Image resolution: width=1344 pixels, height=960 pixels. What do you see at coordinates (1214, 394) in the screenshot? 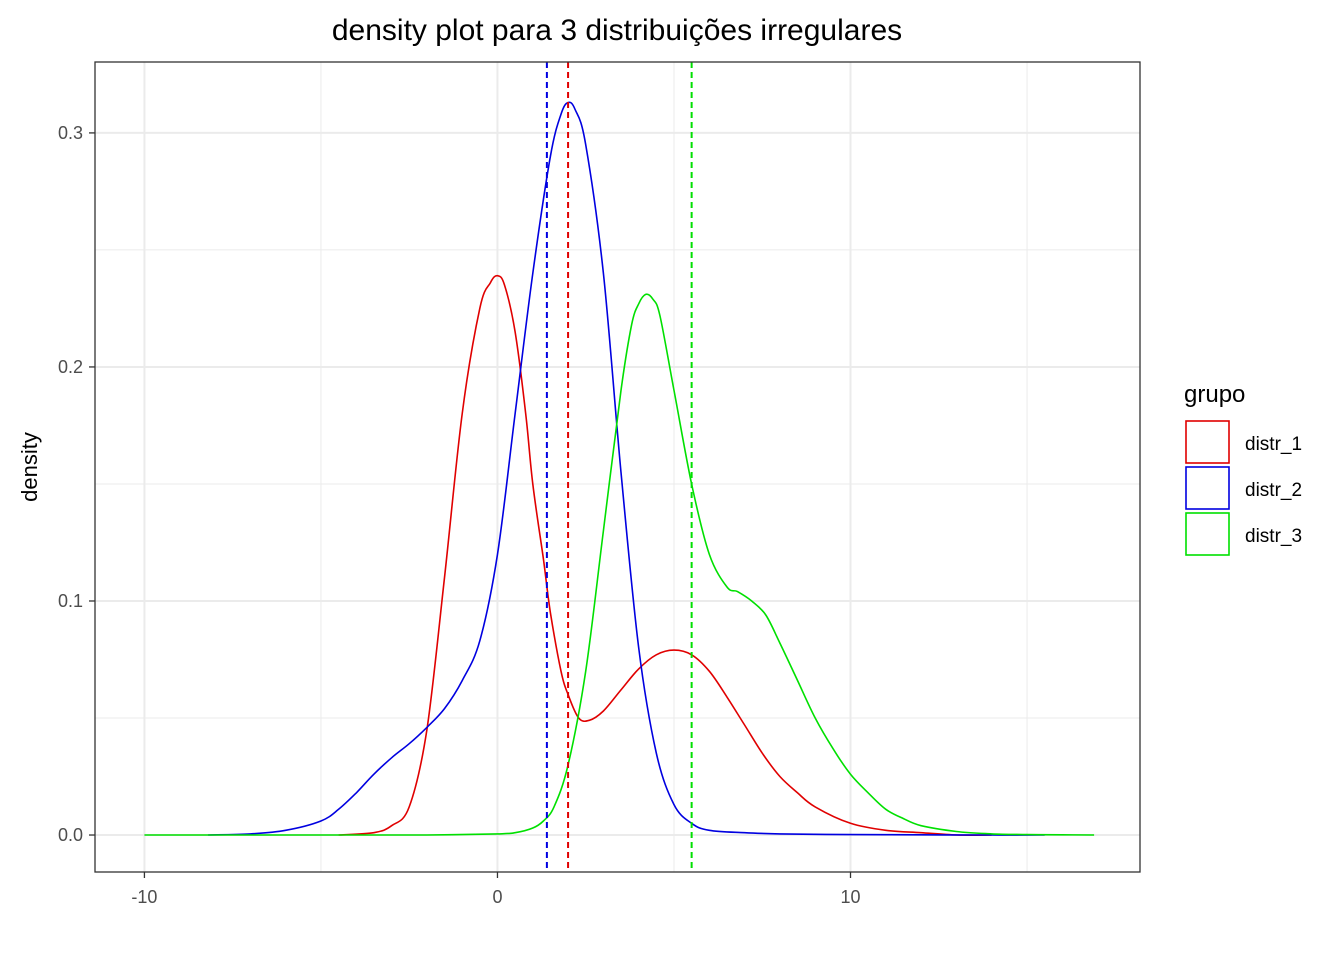
I see `legend-title: grupo` at bounding box center [1214, 394].